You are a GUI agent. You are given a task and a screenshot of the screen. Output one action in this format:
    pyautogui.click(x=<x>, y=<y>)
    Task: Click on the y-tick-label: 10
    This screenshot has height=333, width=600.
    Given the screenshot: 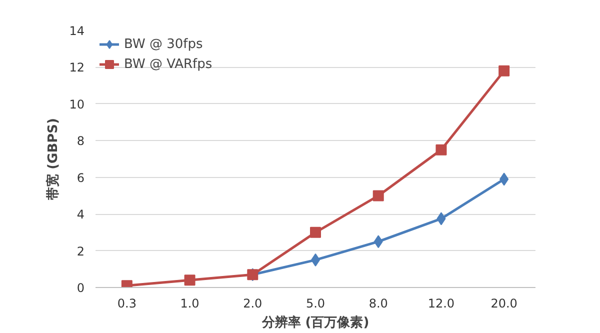 What is the action you would take?
    pyautogui.click(x=77, y=104)
    